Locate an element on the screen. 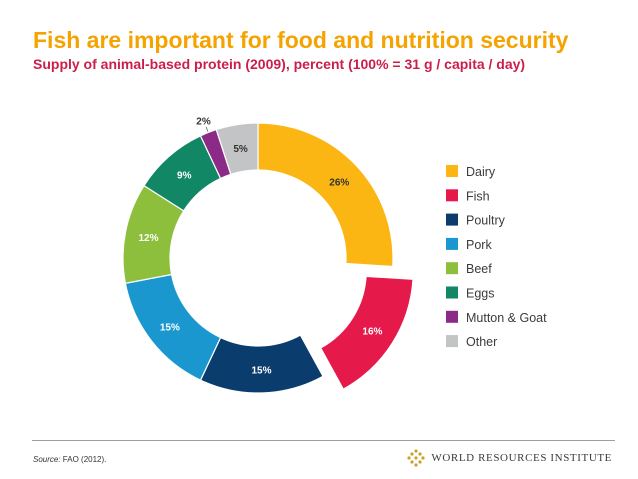 This screenshot has height=479, width=638. source-note: Source: FAO (2012). is located at coordinates (69, 459).